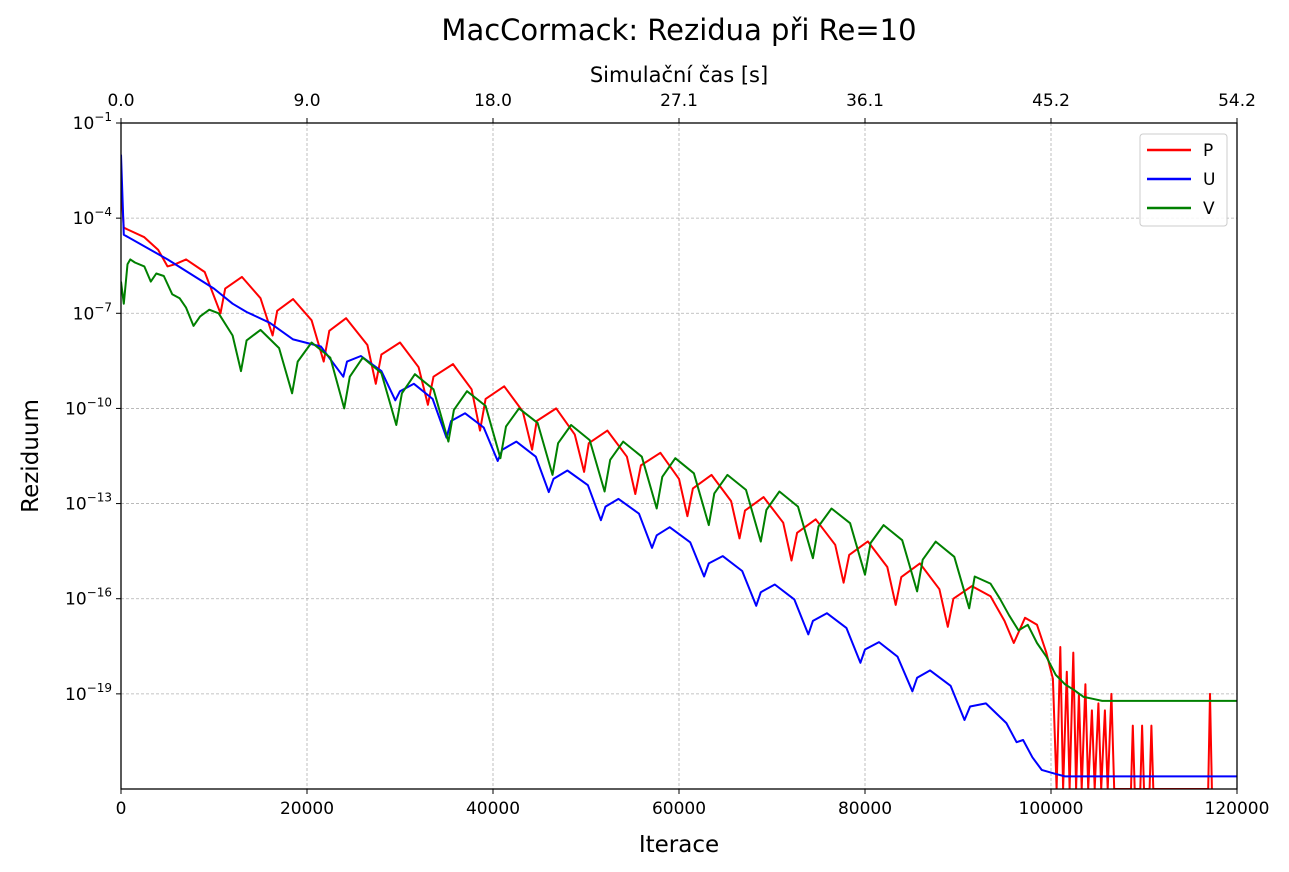  I want to click on y-tick-label: 10⁻¹⁰, so click(88, 407).